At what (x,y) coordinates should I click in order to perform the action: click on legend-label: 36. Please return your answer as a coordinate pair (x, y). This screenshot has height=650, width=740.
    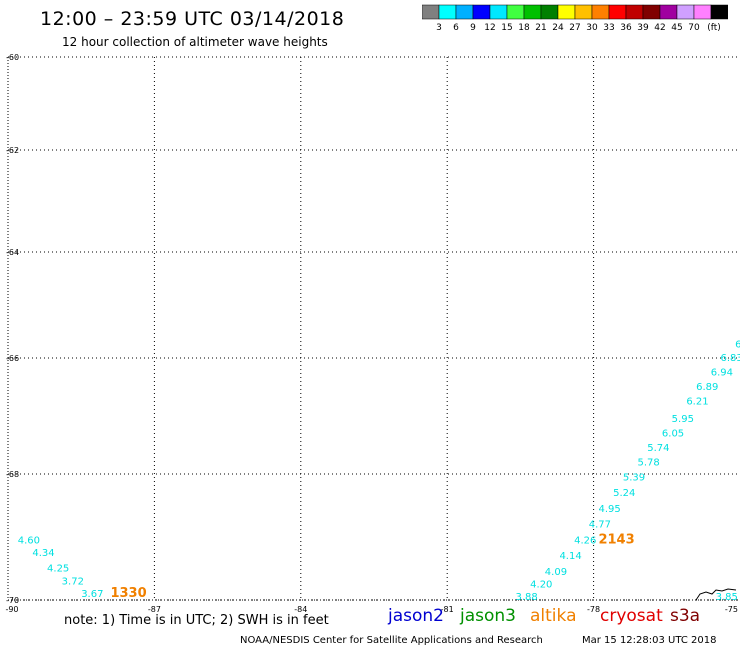
    Looking at the image, I should click on (626, 27).